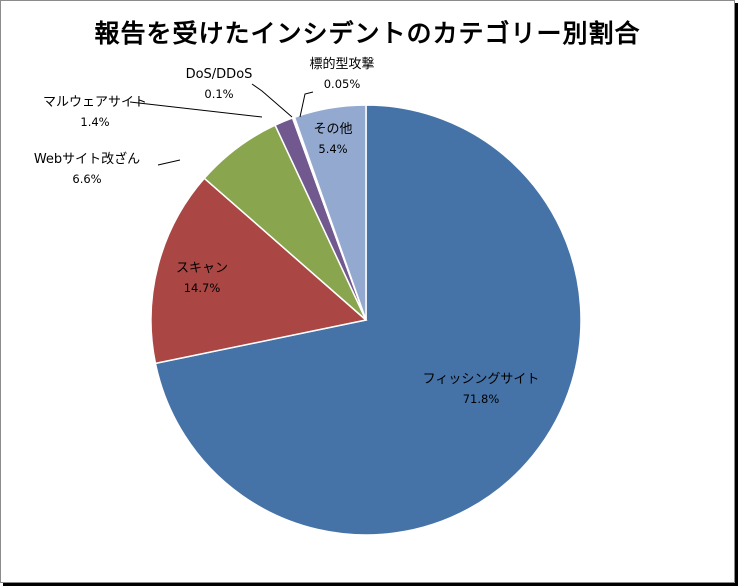 Image resolution: width=738 pixels, height=586 pixels. I want to click on frame-shadow-bottom, so click(370, 584).